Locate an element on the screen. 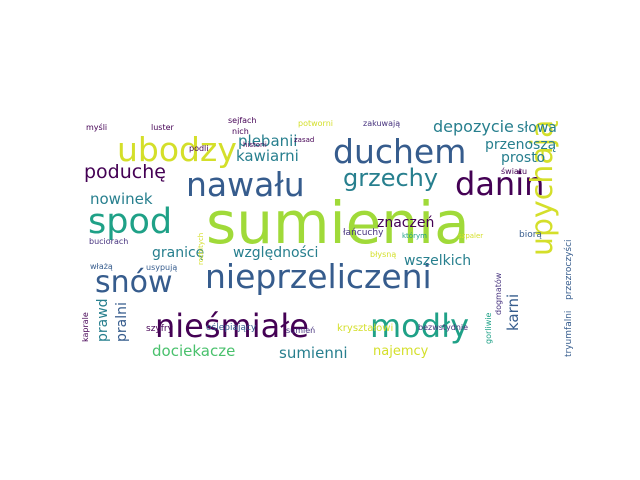 Image resolution: width=640 pixels, height=480 pixels. word-snow: snów is located at coordinates (134, 282).